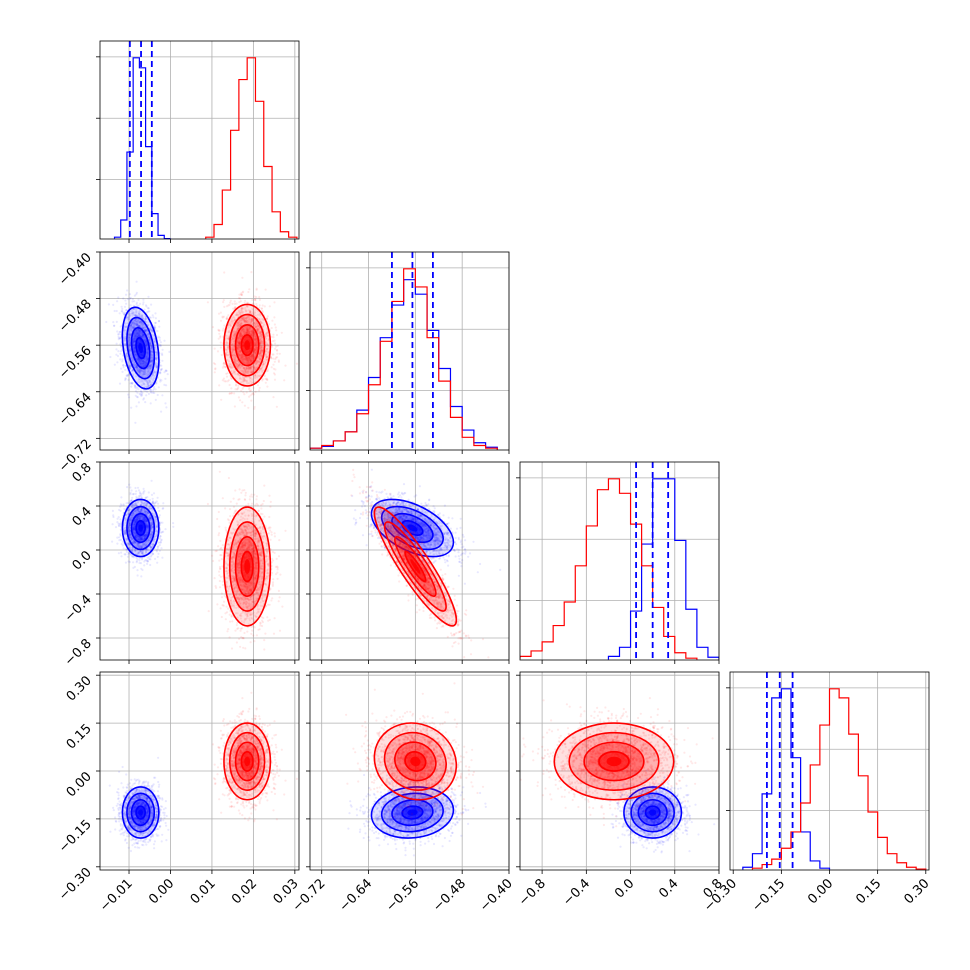 This screenshot has height=970, width=970. I want to click on x-tick-label: −0.8, so click(532, 892).